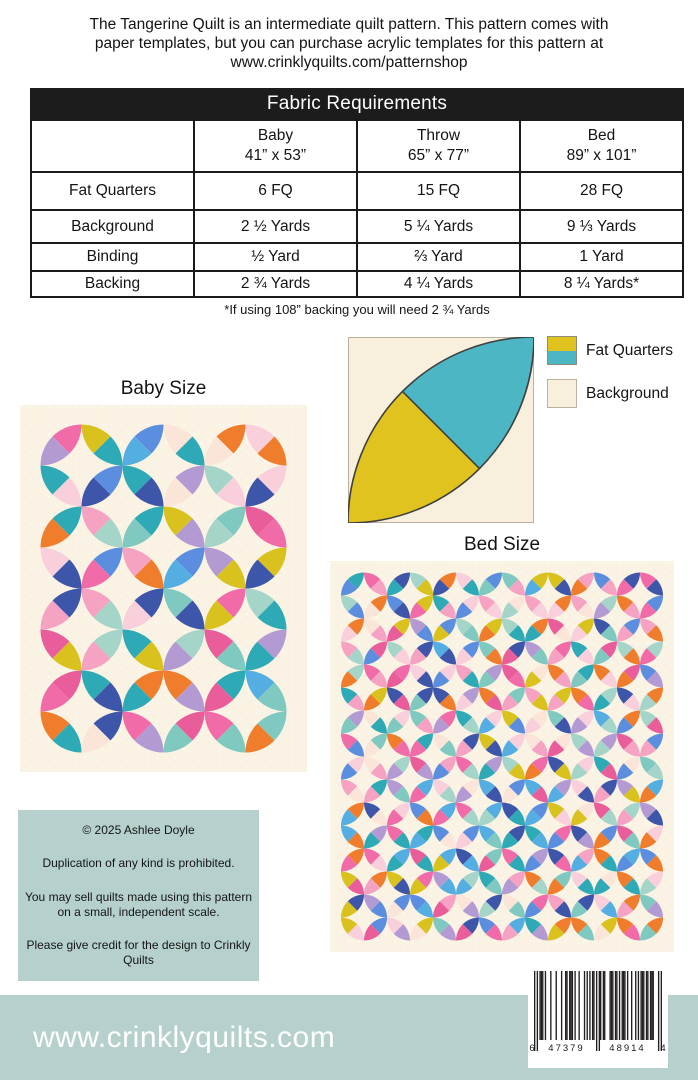  What do you see at coordinates (112, 226) in the screenshot?
I see `row-label: Background` at bounding box center [112, 226].